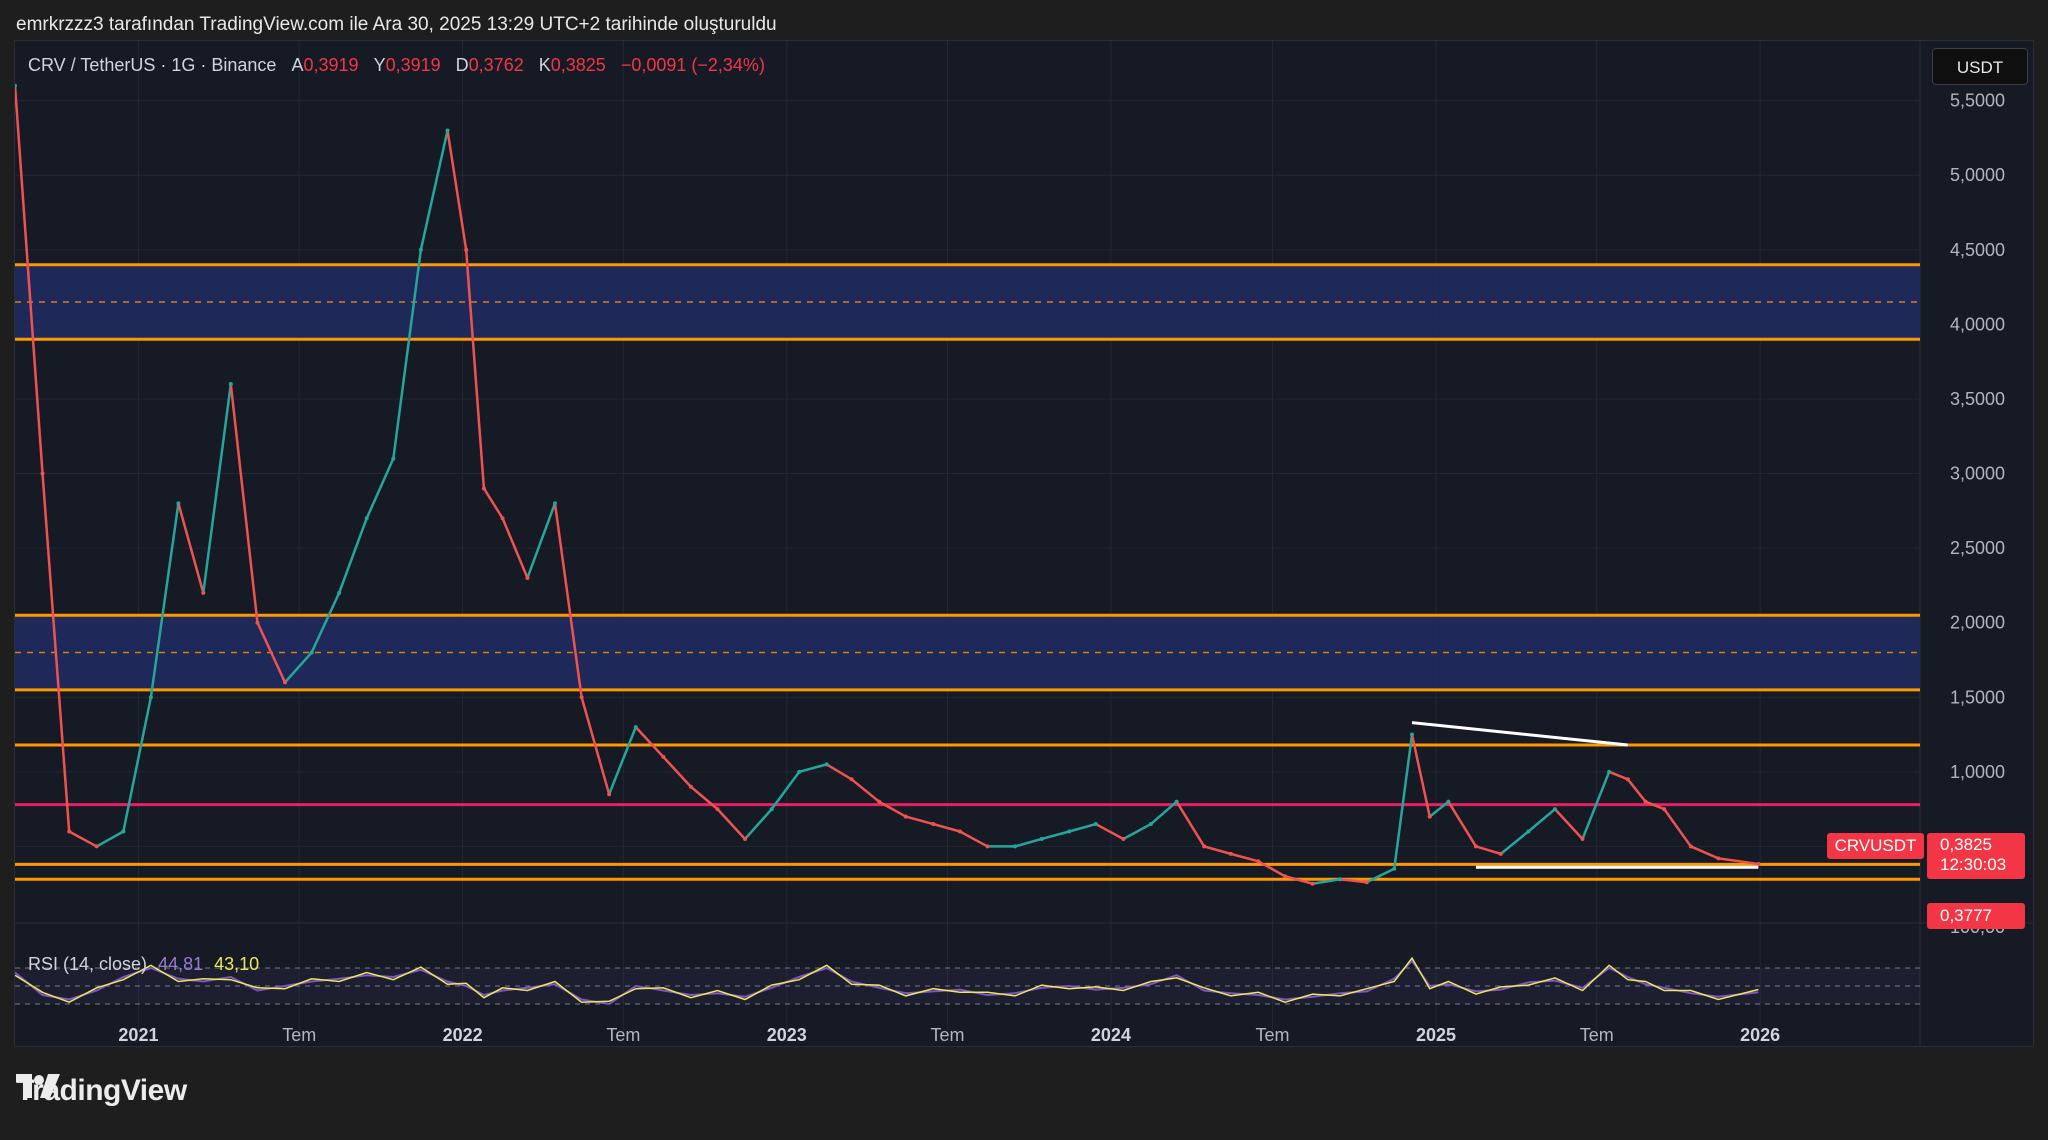  What do you see at coordinates (138, 1035) in the screenshot?
I see `x-tick-label: 2021` at bounding box center [138, 1035].